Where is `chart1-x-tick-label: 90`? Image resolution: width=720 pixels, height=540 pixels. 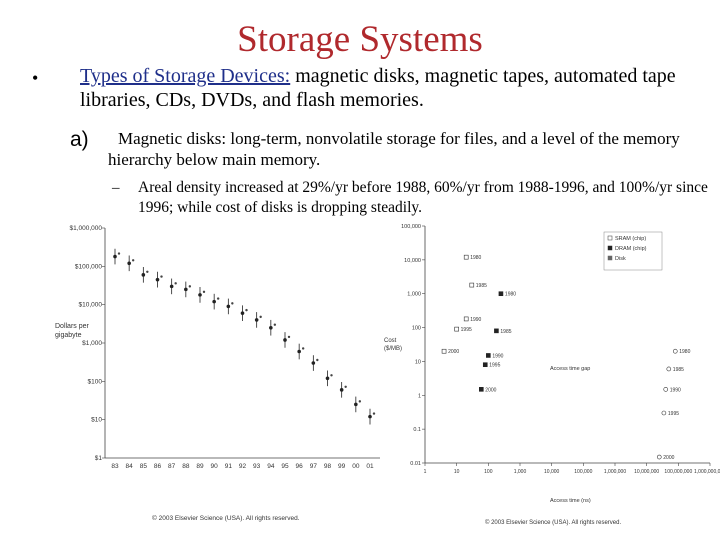 chart1-x-tick-label: 90 is located at coordinates (215, 466).